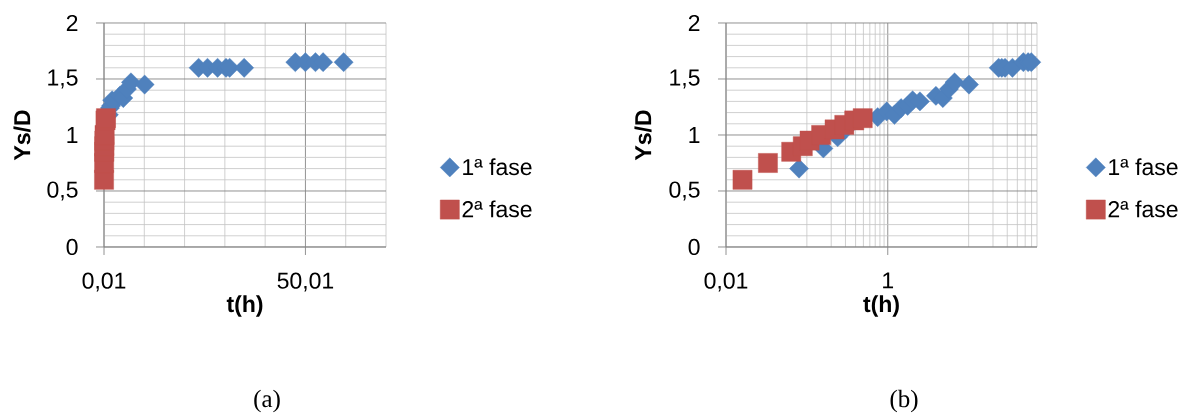 The width and height of the screenshot is (1192, 419). I want to click on text: (b), so click(904, 401).